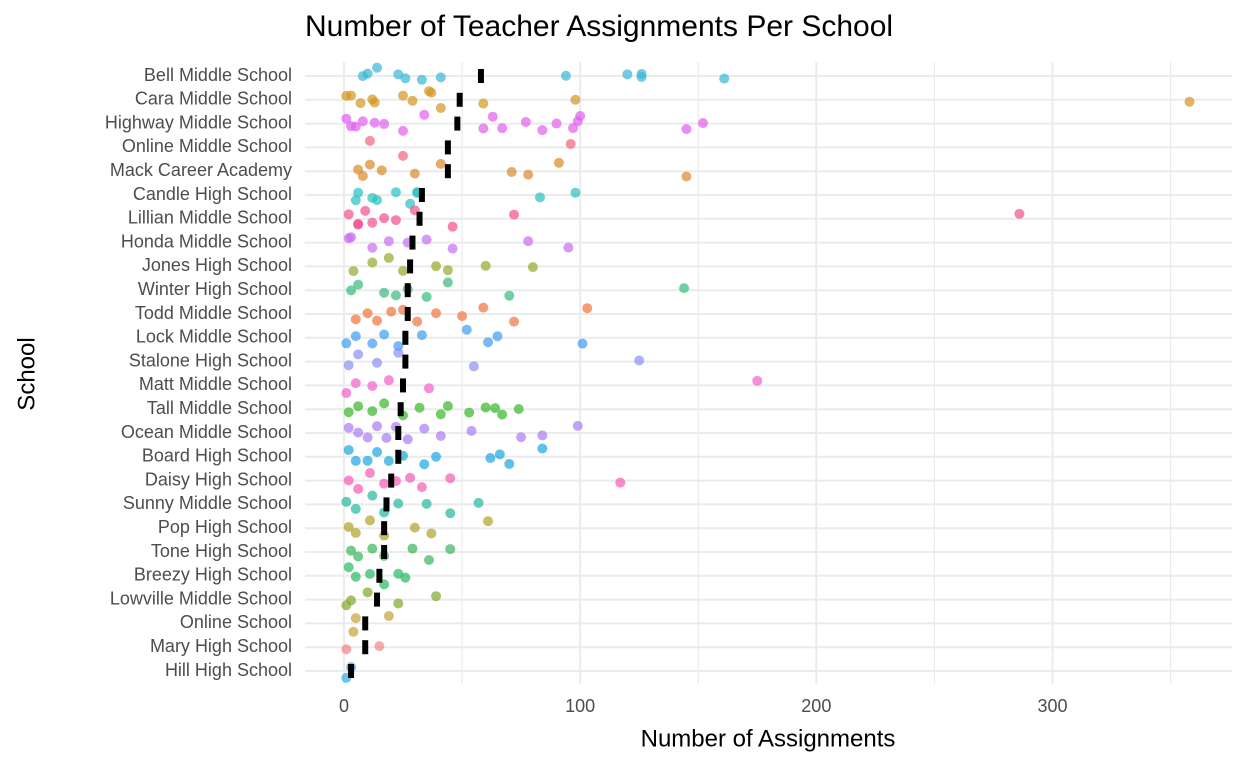 The height and width of the screenshot is (773, 1248). What do you see at coordinates (1052, 706) in the screenshot?
I see `x-tick-label: 300` at bounding box center [1052, 706].